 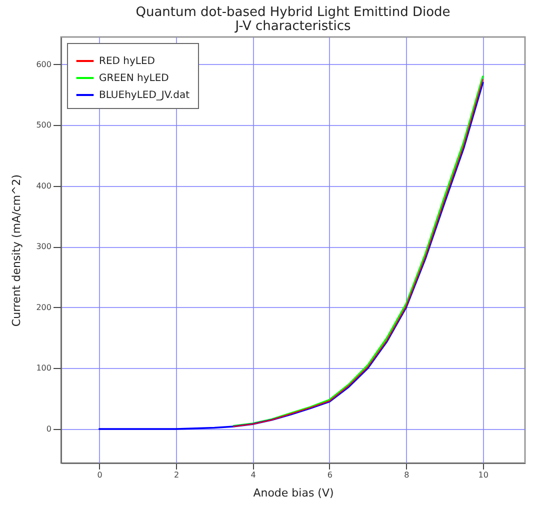 What do you see at coordinates (44, 368) in the screenshot?
I see `y-tick-label: 100` at bounding box center [44, 368].